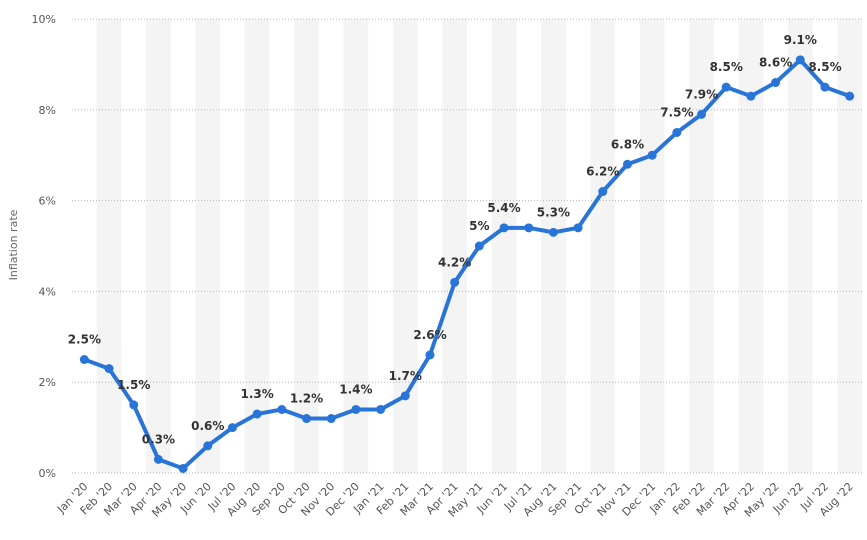 The width and height of the screenshot is (867, 540). I want to click on data-label: 6.8%, so click(627, 144).